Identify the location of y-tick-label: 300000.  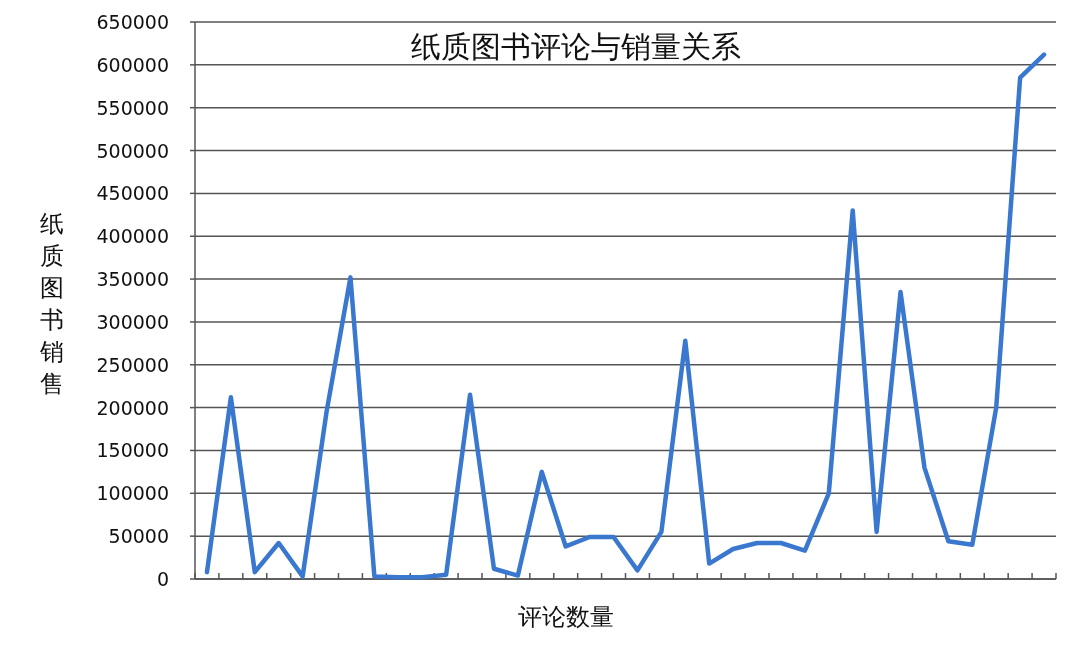
(132, 321).